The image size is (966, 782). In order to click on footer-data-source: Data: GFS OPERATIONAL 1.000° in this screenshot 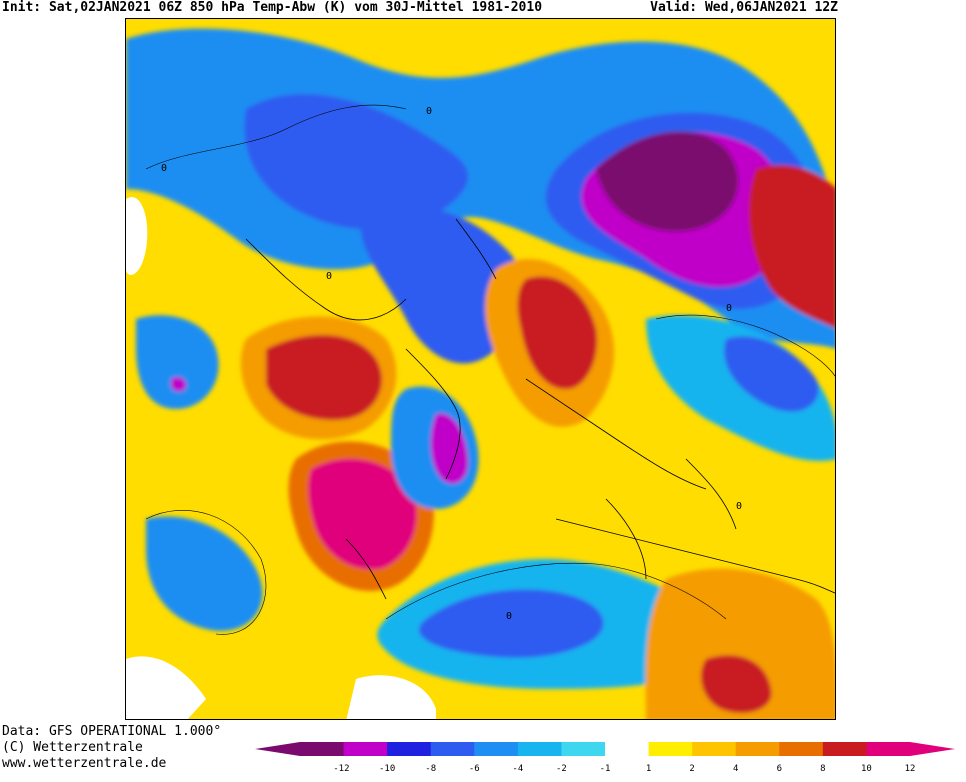, I will do `click(112, 731)`.